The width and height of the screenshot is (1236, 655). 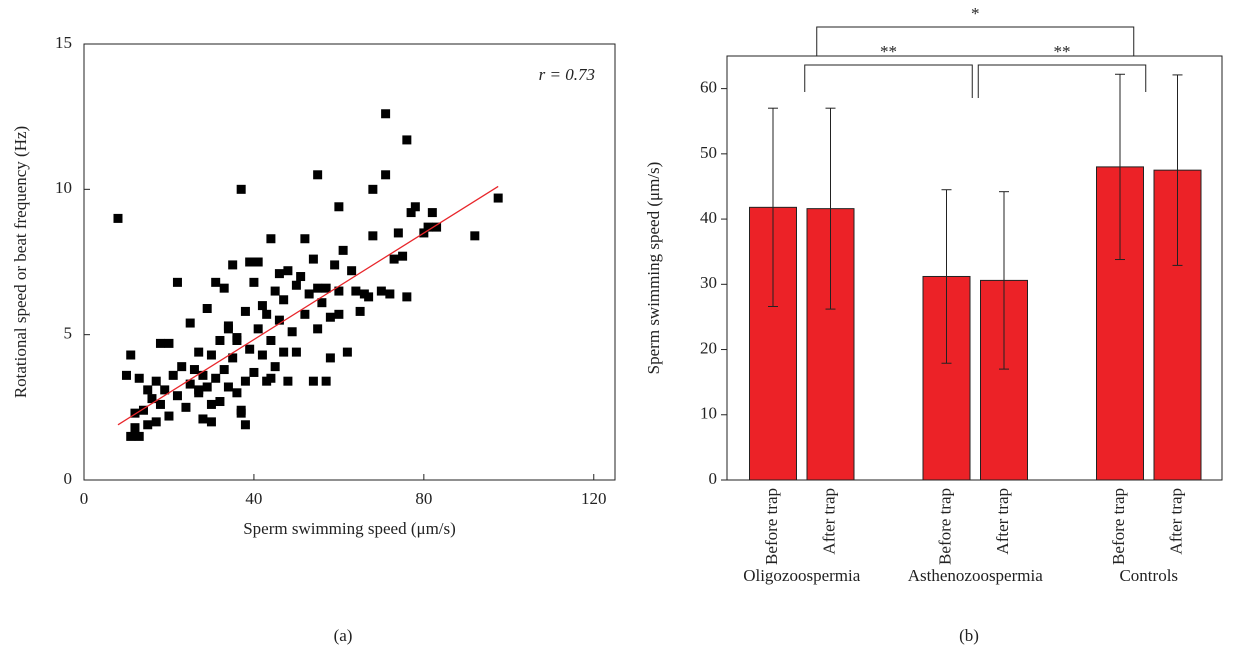 I want to click on x-axis-label: Sperm swimming speed (μm/s), so click(x=349, y=528).